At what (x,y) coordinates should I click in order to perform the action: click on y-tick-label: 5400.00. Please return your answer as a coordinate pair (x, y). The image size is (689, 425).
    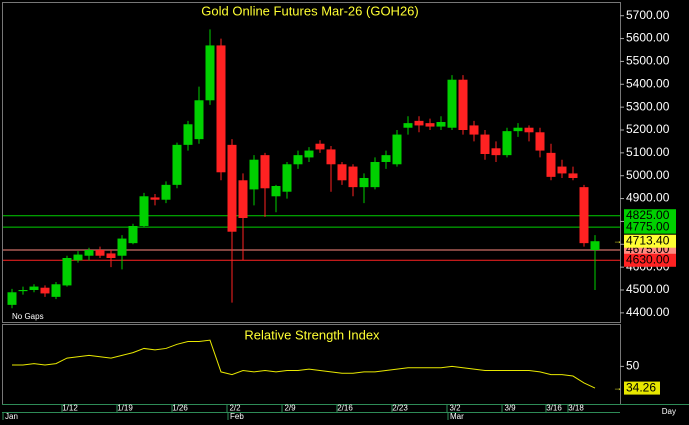
    Looking at the image, I should click on (648, 83).